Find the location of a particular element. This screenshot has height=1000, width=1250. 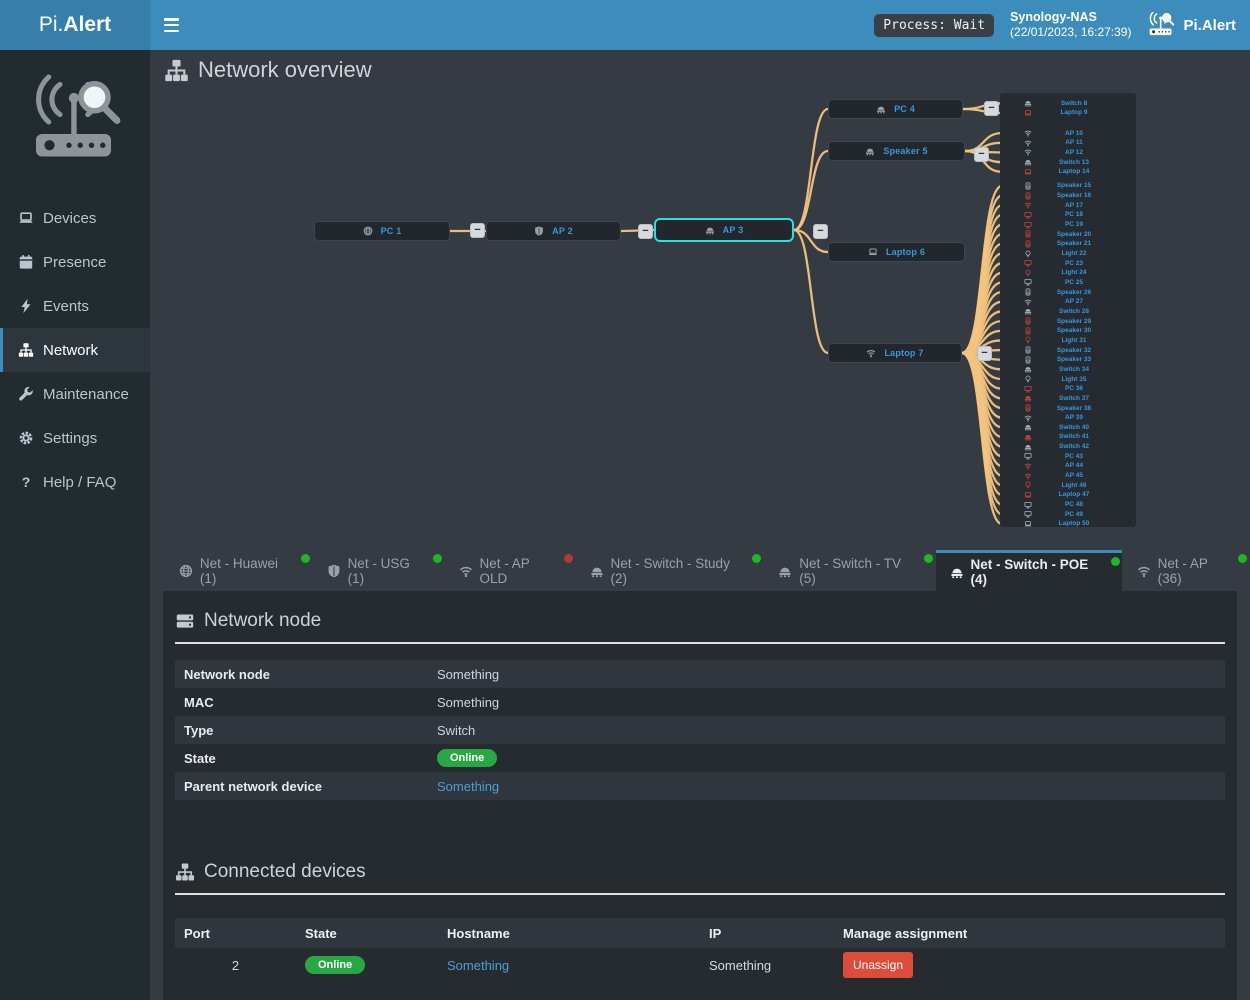

section-divider is located at coordinates (700, 643).